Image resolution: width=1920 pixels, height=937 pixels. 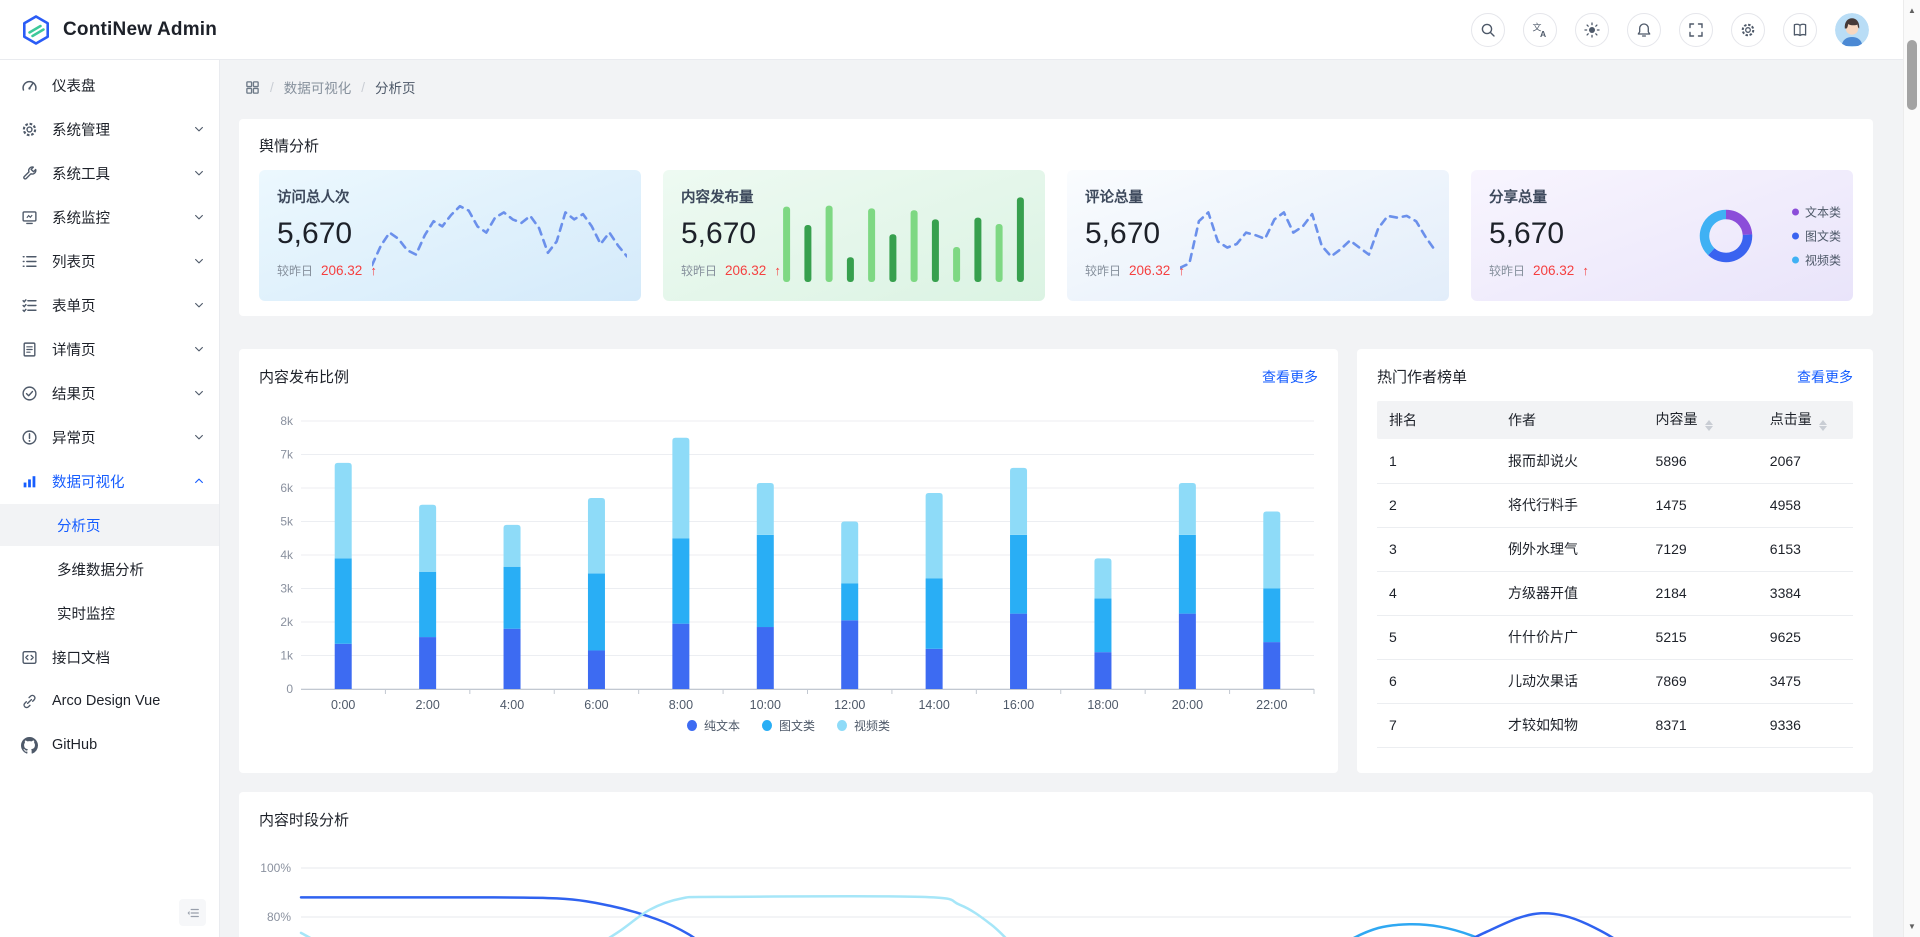 I want to click on svg-text: 1k, so click(x=287, y=656).